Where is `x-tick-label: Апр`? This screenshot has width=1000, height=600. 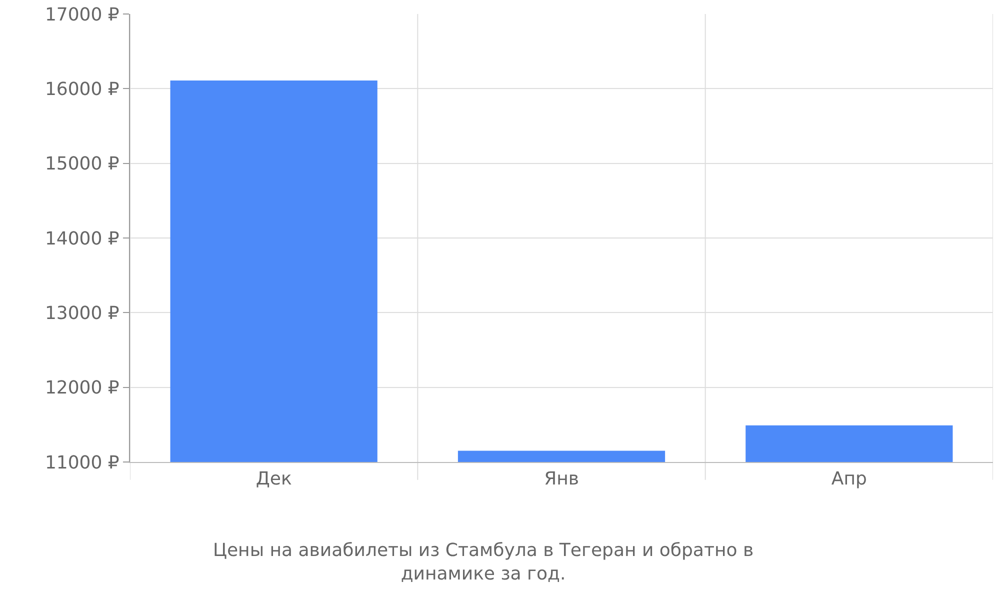
x-tick-label: Апр is located at coordinates (849, 479).